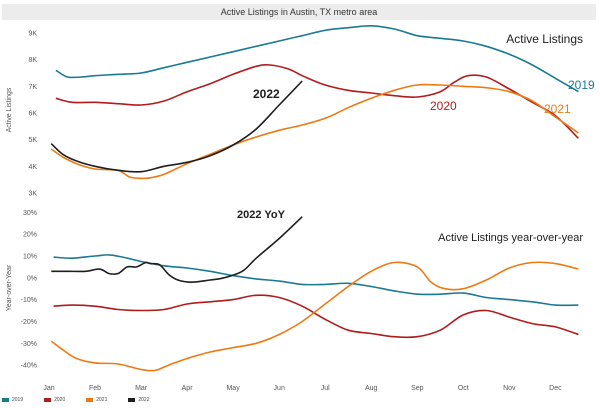 The width and height of the screenshot is (600, 408). I want to click on x-axis-ticks: Jan Feb Mar Apr May Jun Jul Aug Sep Oct Nov Dec, so click(302, 388).